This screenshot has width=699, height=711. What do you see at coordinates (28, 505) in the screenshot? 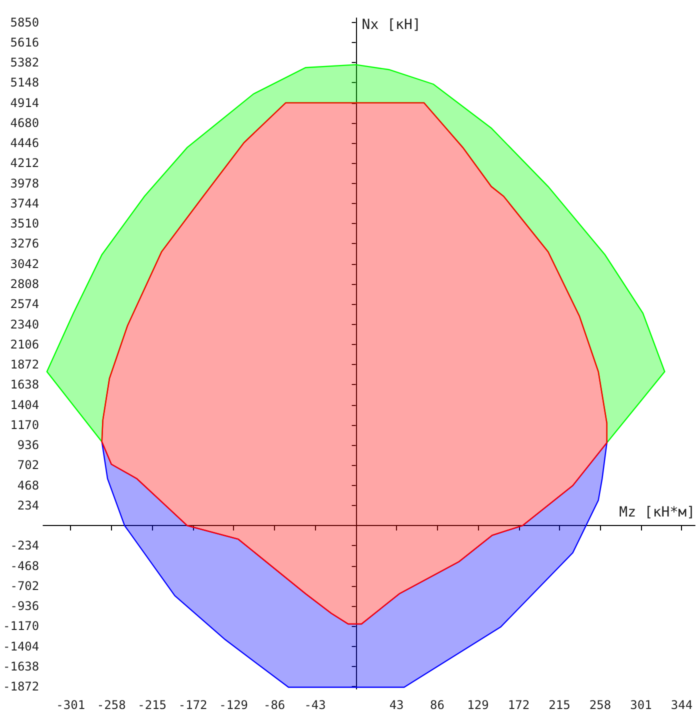
I see `y-tick-label: 234` at bounding box center [28, 505].